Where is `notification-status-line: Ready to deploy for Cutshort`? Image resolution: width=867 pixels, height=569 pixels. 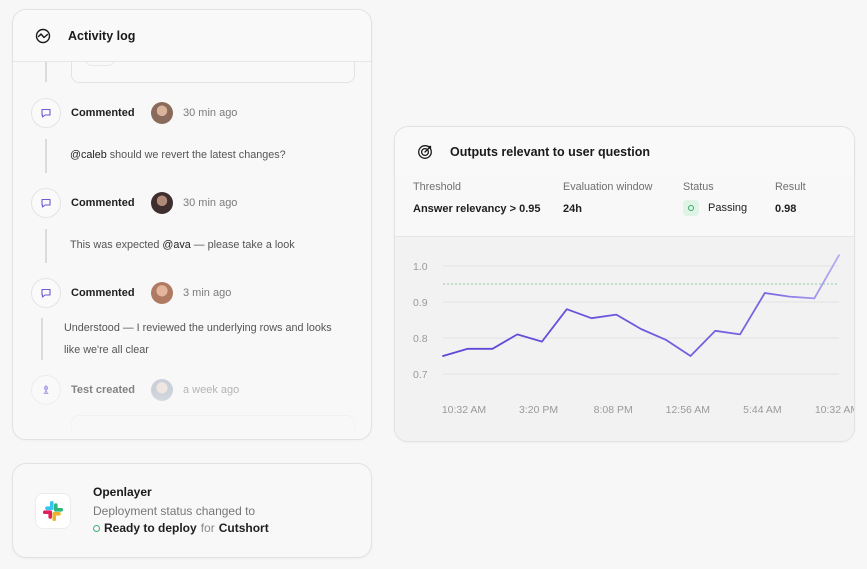
notification-status-line: Ready to deploy for Cutshort is located at coordinates (181, 528).